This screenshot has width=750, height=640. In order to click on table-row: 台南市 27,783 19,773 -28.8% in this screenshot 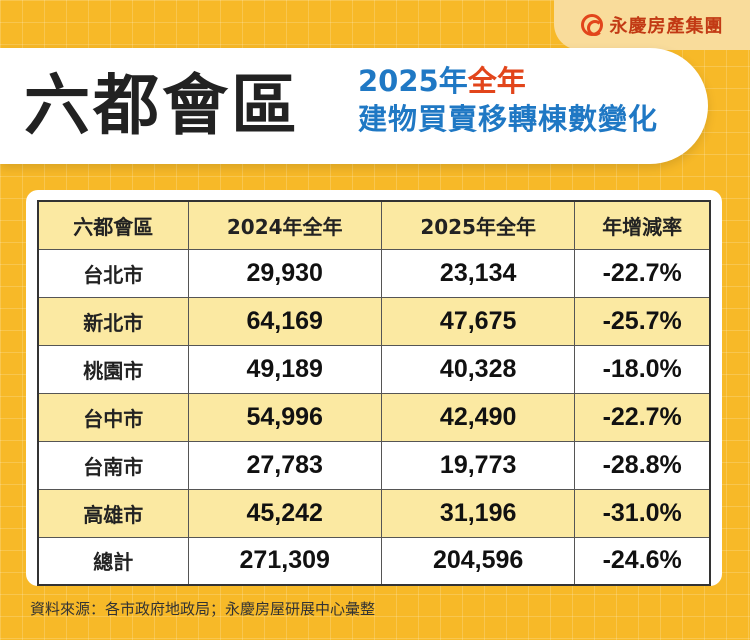, I will do `click(374, 465)`.